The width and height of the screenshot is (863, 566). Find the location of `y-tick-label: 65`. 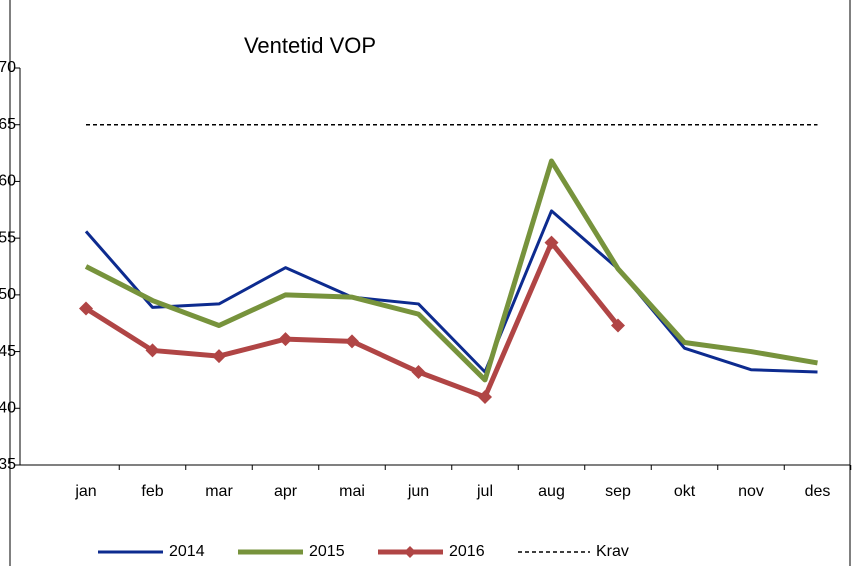

y-tick-label: 65 is located at coordinates (8, 124).